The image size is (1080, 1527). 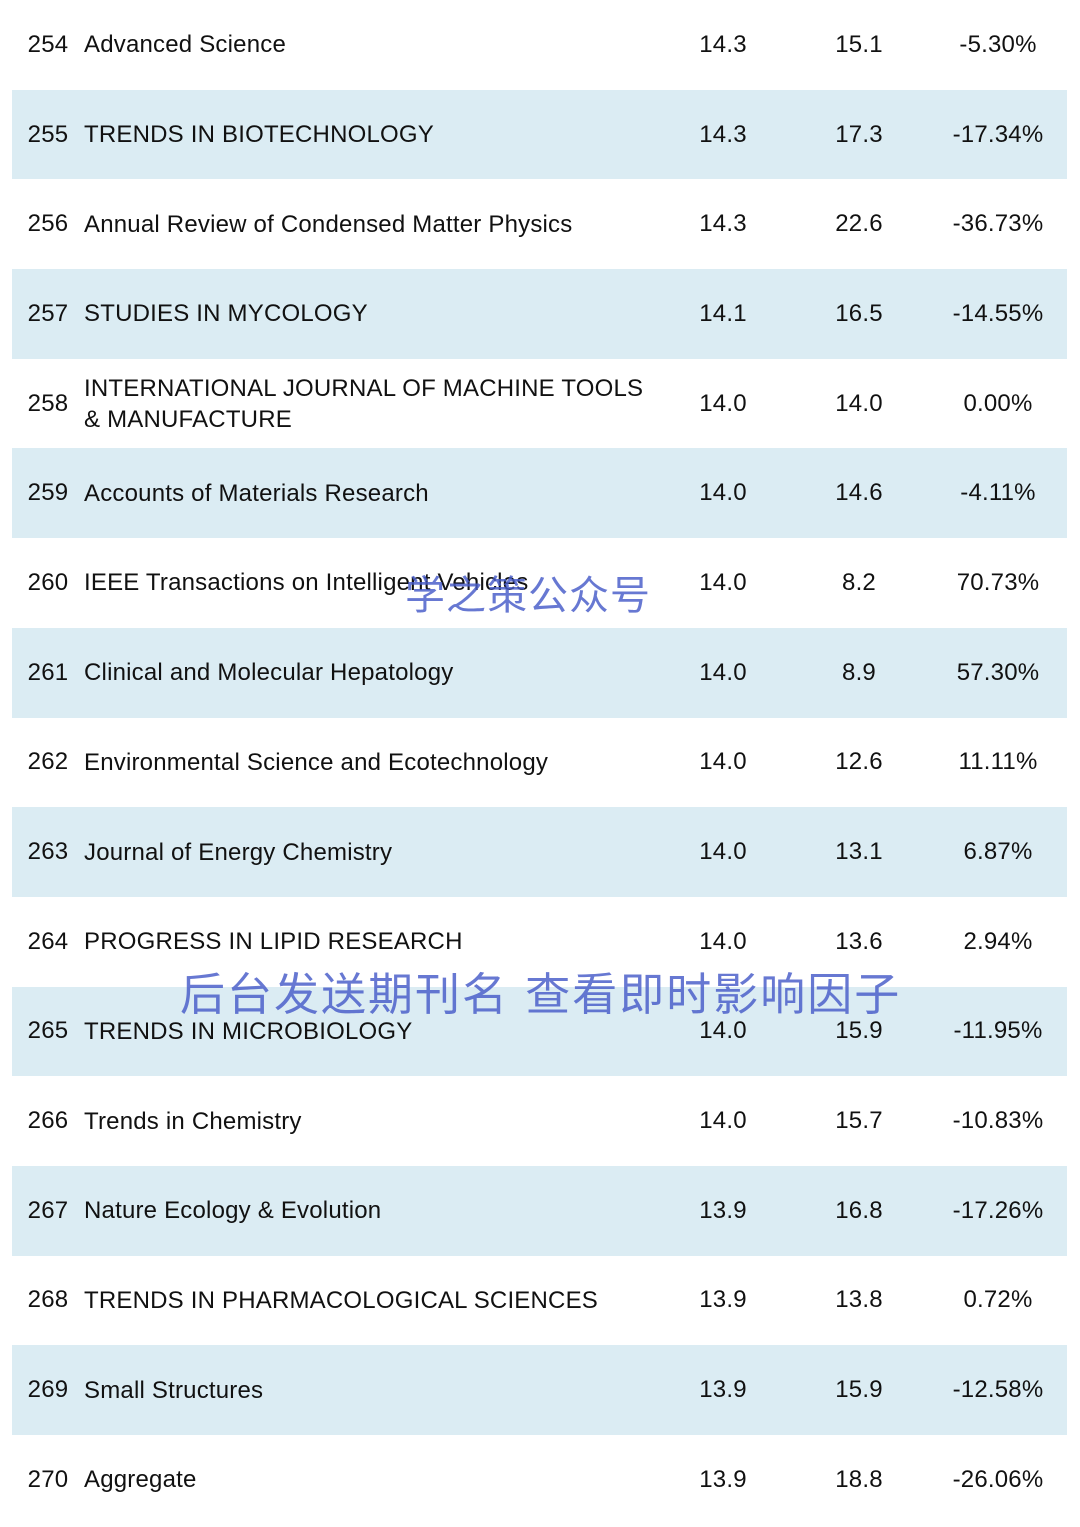 I want to click on journal-name-cell: Environmental Science and Ecotechnology, so click(x=316, y=762).